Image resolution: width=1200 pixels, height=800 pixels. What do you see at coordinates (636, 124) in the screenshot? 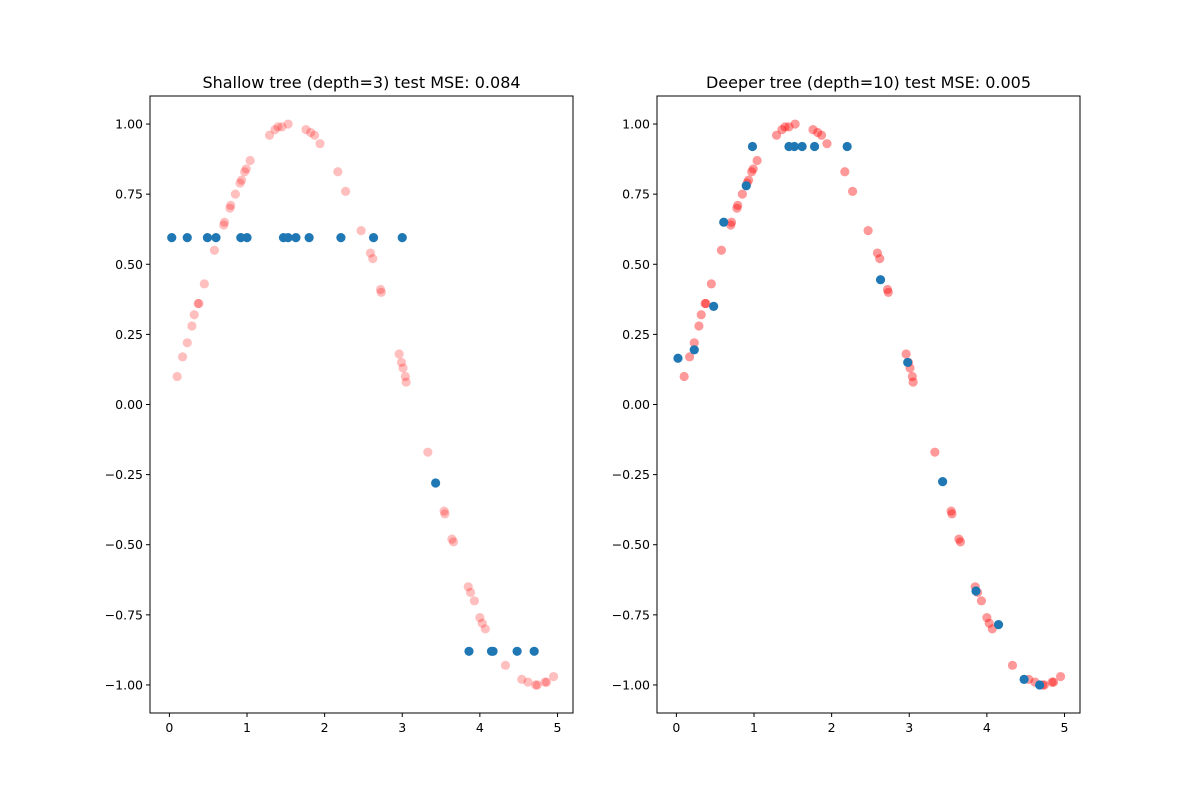
I see `y-tick-label: 1.00` at bounding box center [636, 124].